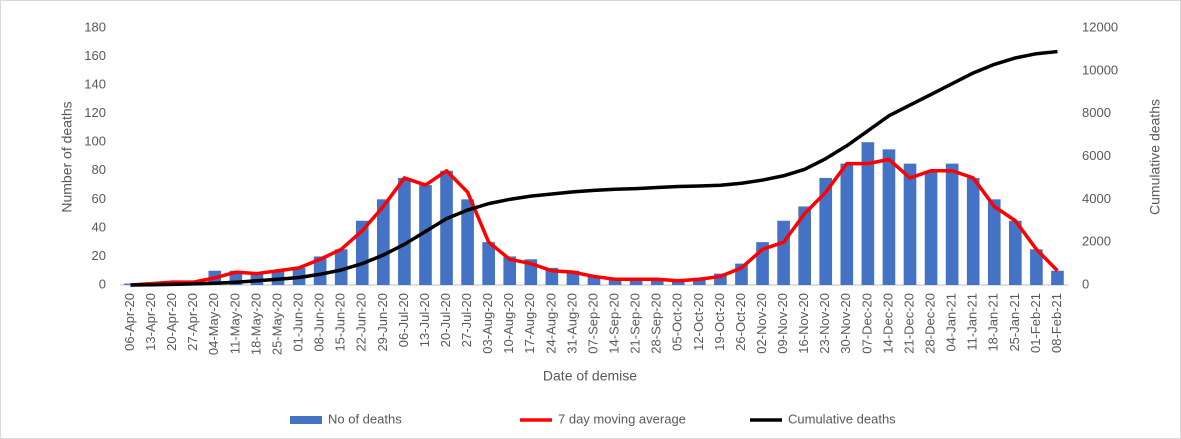  What do you see at coordinates (866, 323) in the screenshot?
I see `x-tick-label: 07-Dec-20` at bounding box center [866, 323].